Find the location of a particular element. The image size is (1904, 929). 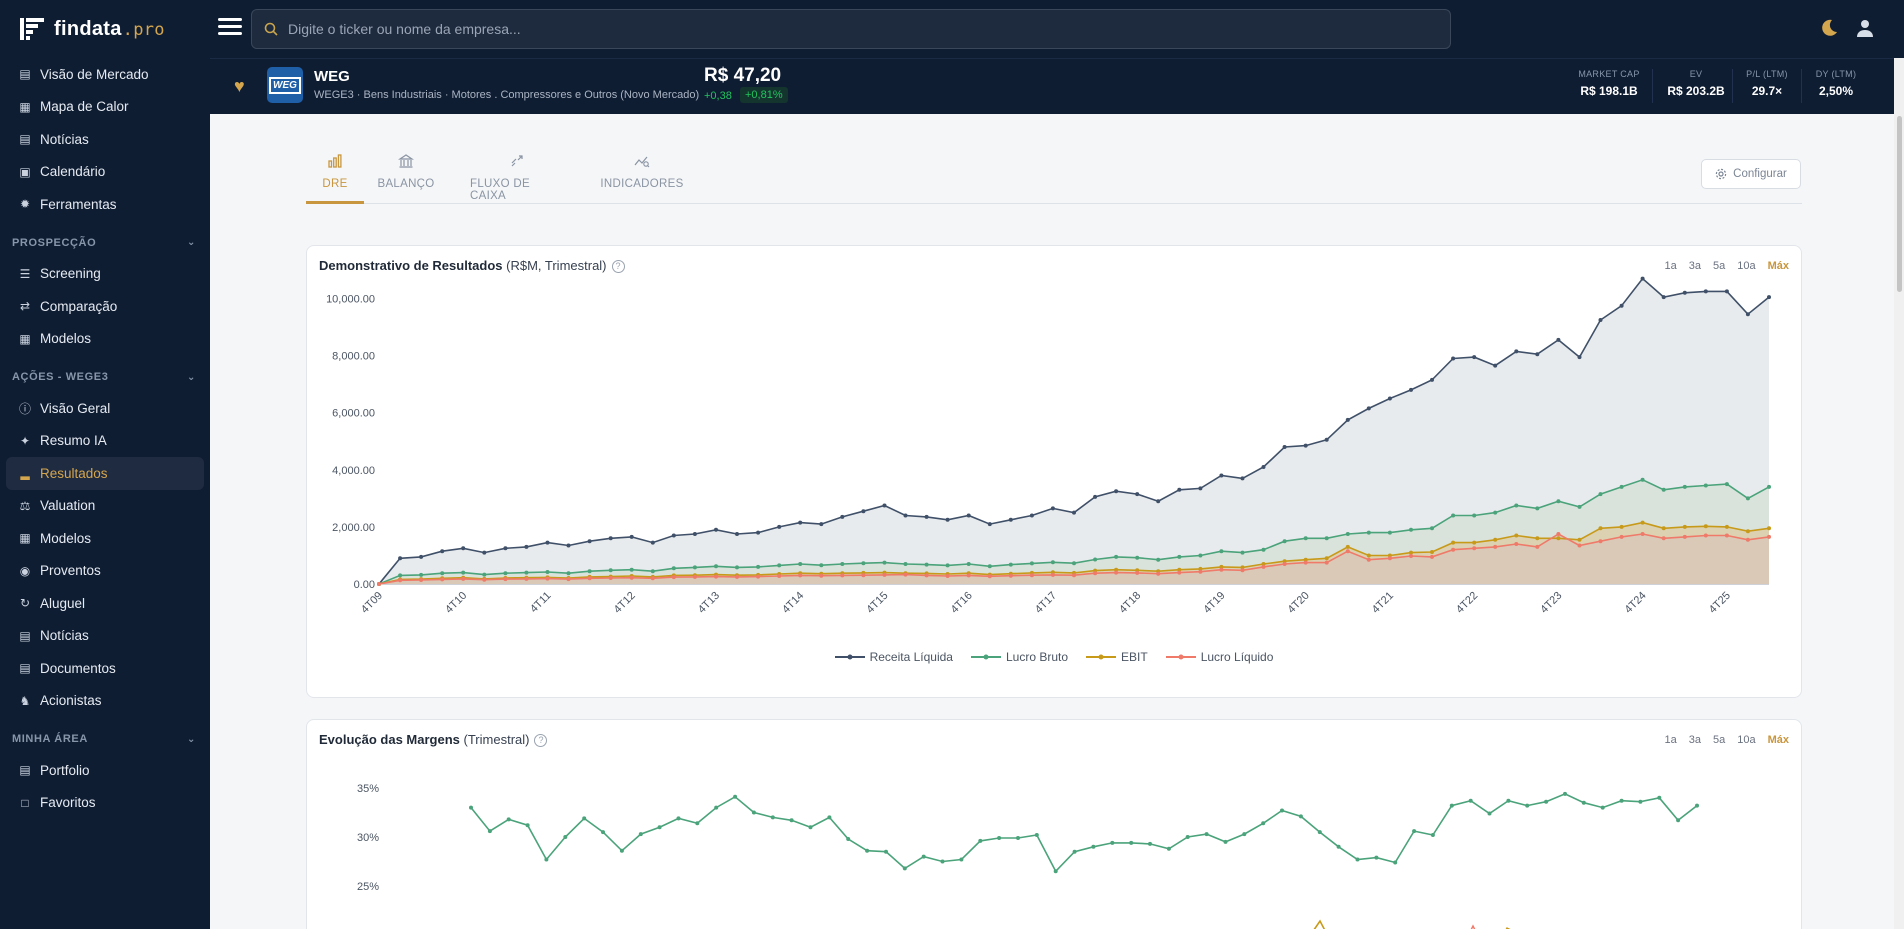

user-icon is located at coordinates (1865, 28).